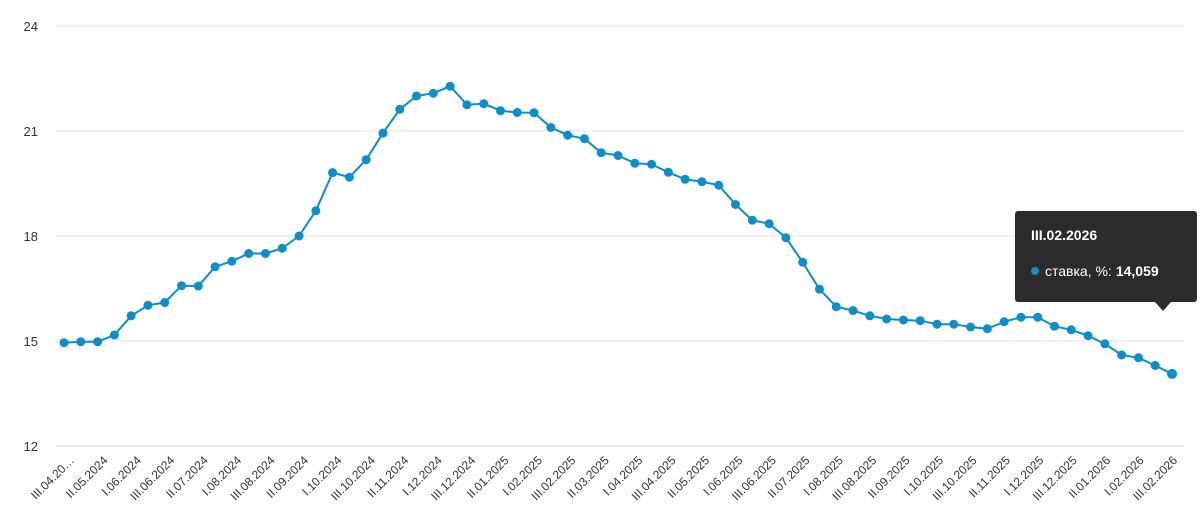 The image size is (1200, 532). I want to click on tooltip-title: III.02.2026, so click(1064, 235).